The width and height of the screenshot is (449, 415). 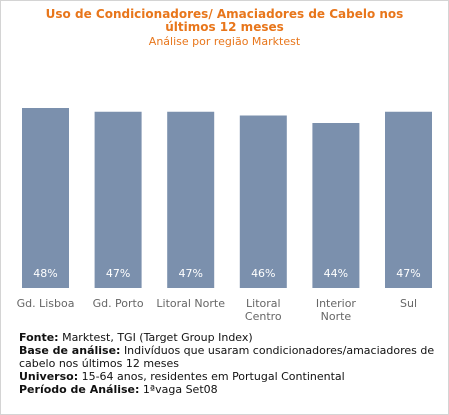 What do you see at coordinates (49, 376) in the screenshot?
I see `footer-universo-label: Universo:` at bounding box center [49, 376].